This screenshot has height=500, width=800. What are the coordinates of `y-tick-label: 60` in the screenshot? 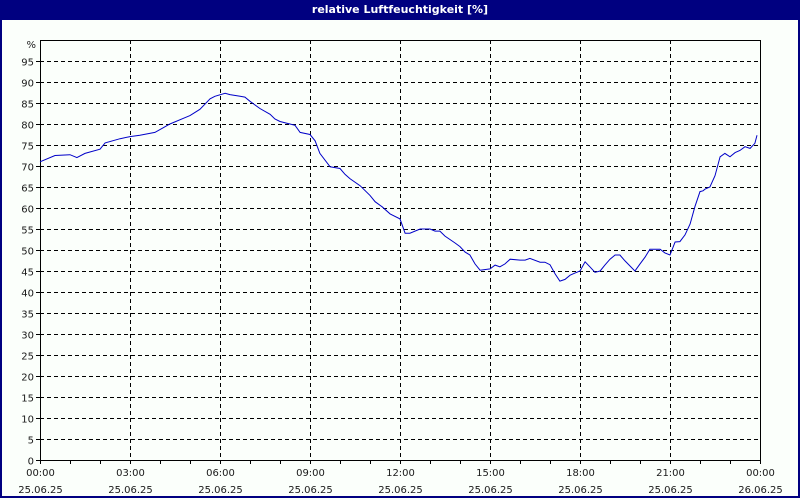 It's located at (27, 210).